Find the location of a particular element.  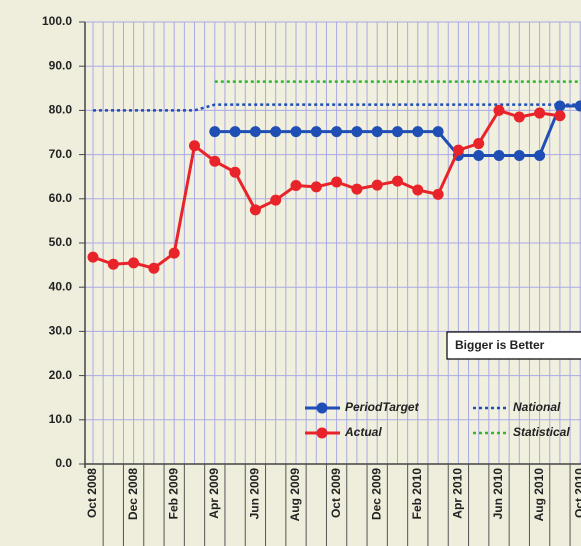

annotation-box is located at coordinates (513, 345).